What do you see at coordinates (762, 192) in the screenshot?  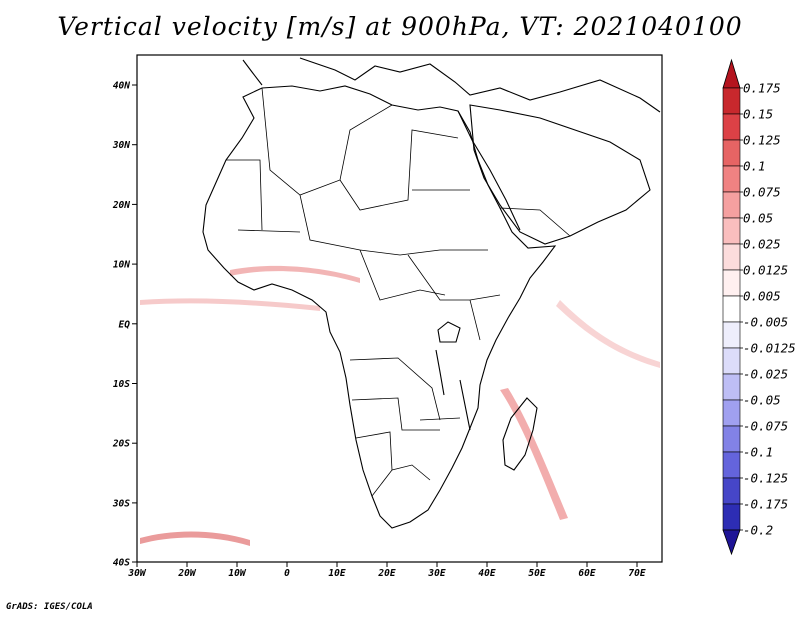 I see `colorbar-label: 0.075` at bounding box center [762, 192].